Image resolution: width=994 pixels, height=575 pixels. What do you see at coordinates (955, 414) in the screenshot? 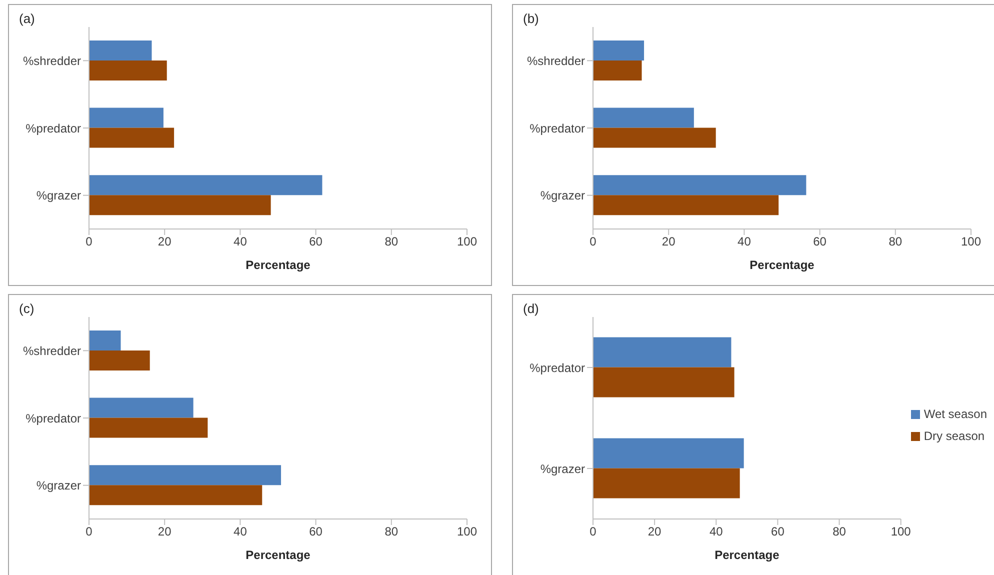
I see `legend-label: Wet season` at bounding box center [955, 414].